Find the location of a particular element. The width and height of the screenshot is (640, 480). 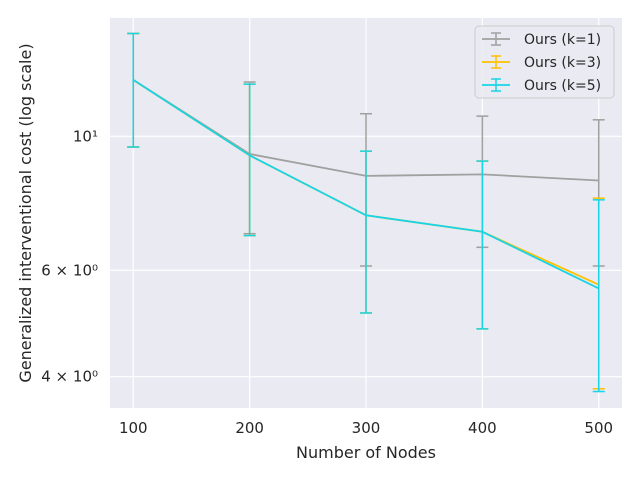

legend: Ours (k=1) Ours (k=3) Ours (k=5) is located at coordinates (544, 62).